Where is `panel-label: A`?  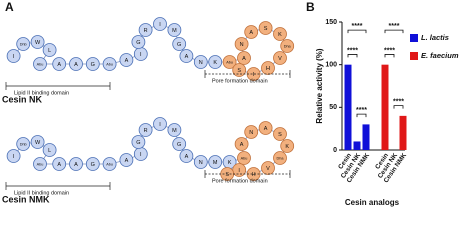
panel-label: A is located at coordinates (9, 7).